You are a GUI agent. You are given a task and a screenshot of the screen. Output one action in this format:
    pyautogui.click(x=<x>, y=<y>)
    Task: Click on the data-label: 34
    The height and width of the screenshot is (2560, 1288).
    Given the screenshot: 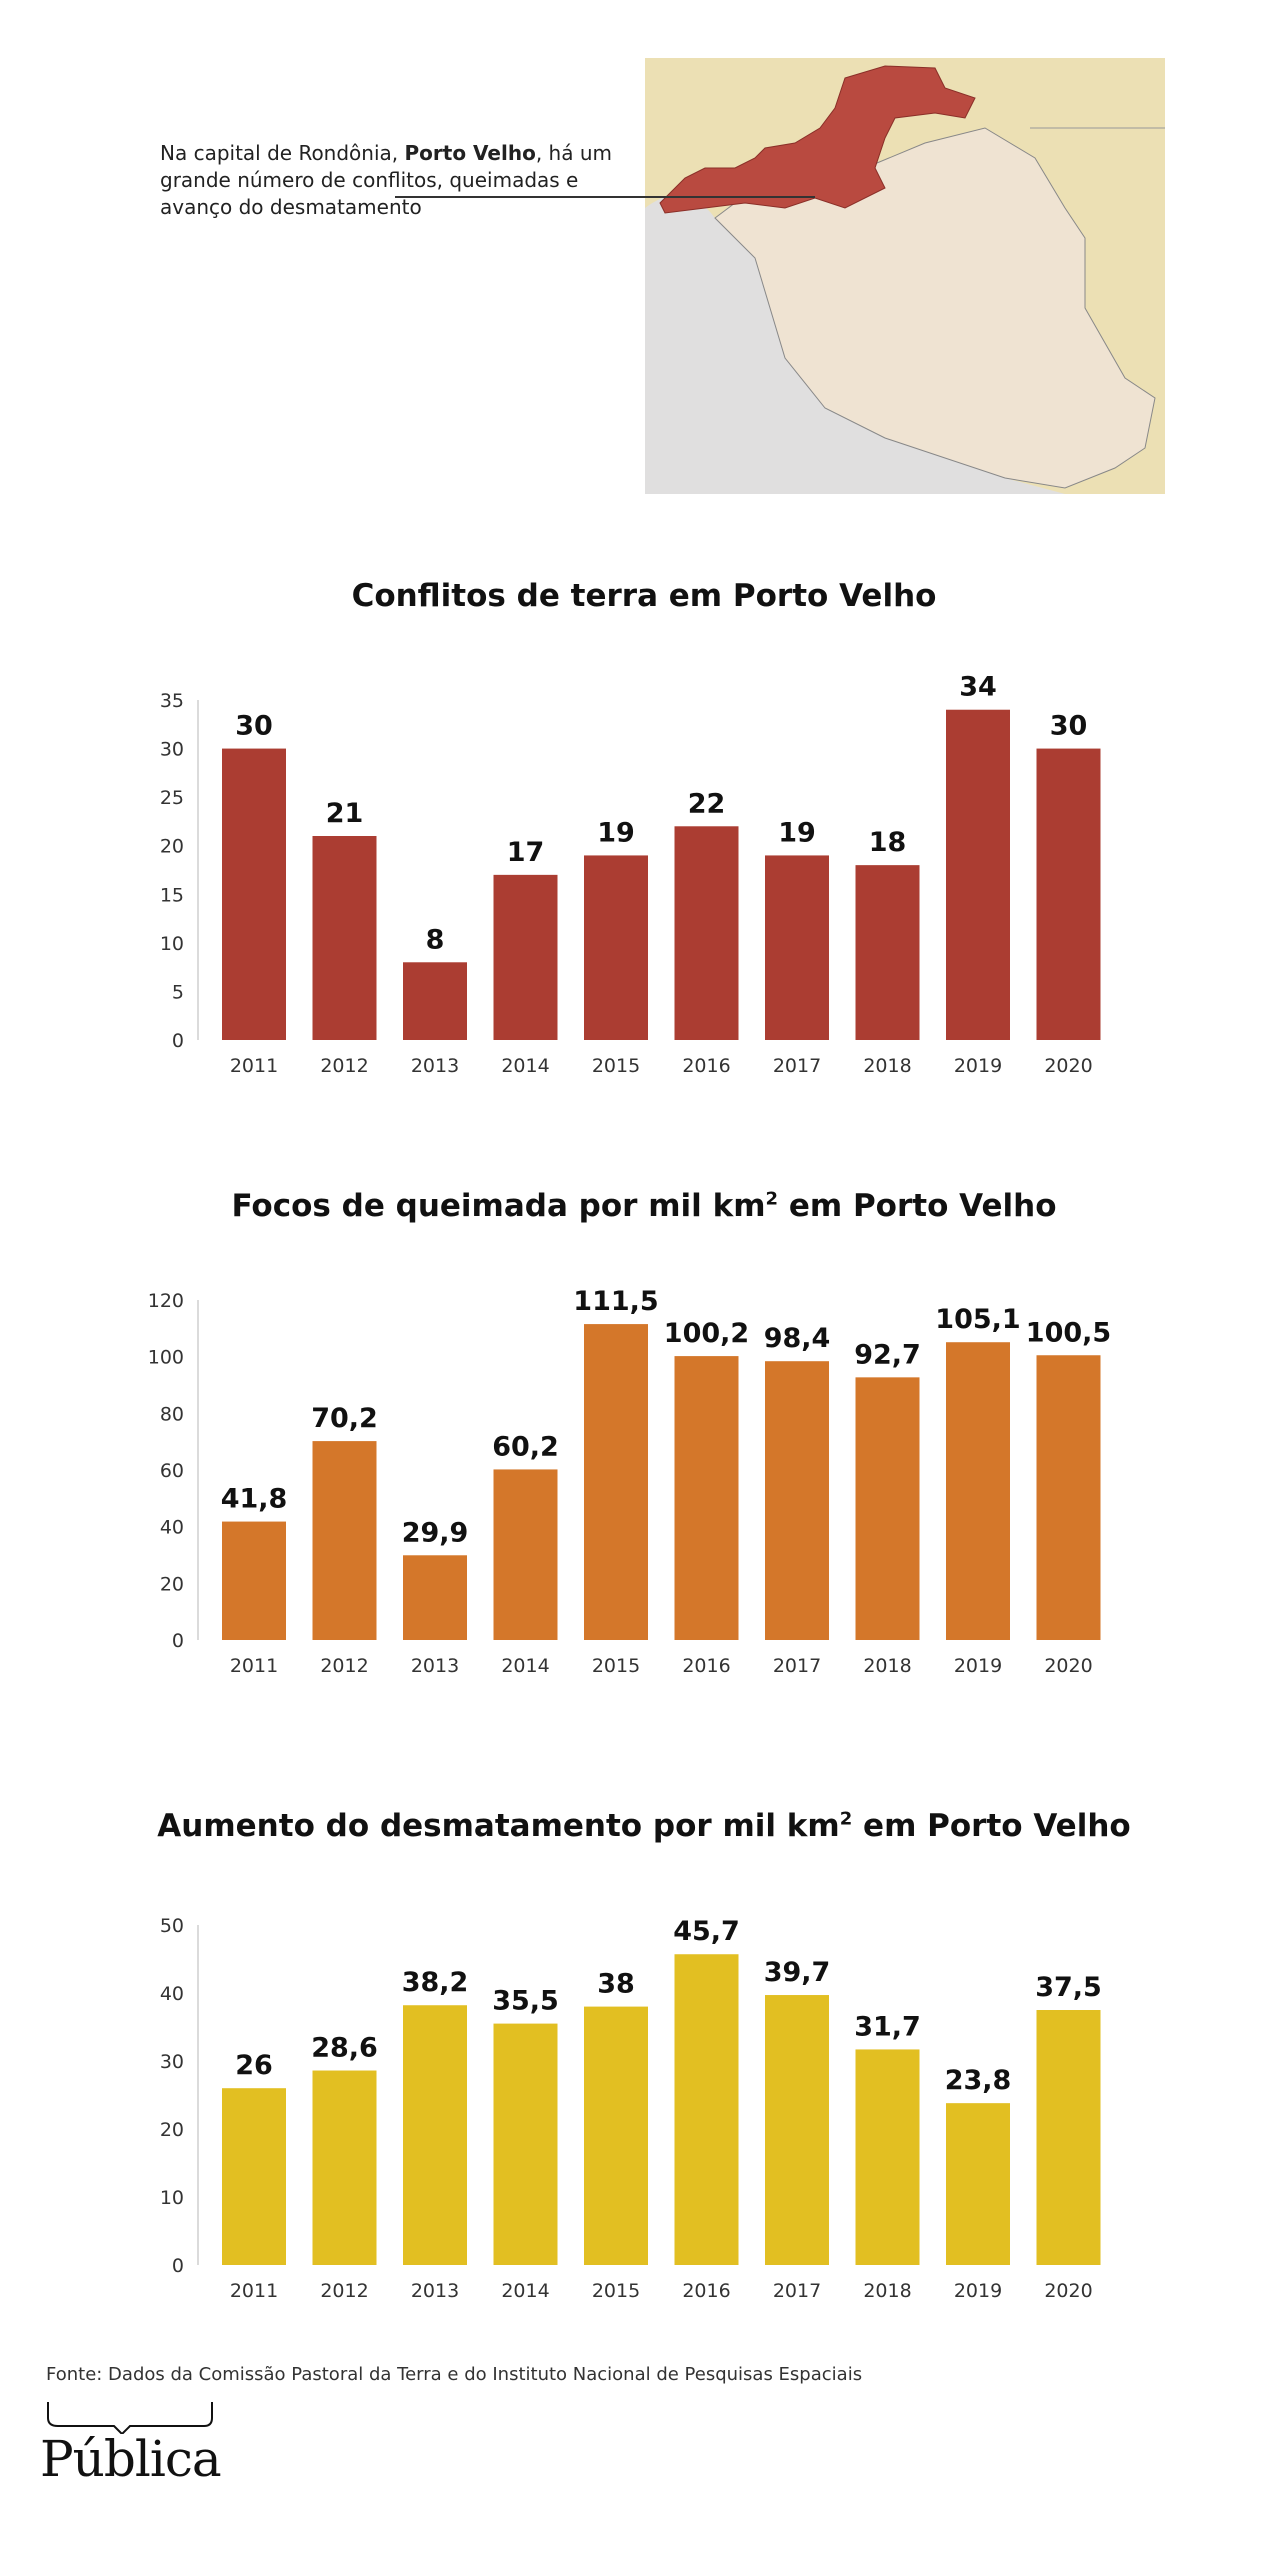 What is the action you would take?
    pyautogui.click(x=978, y=687)
    